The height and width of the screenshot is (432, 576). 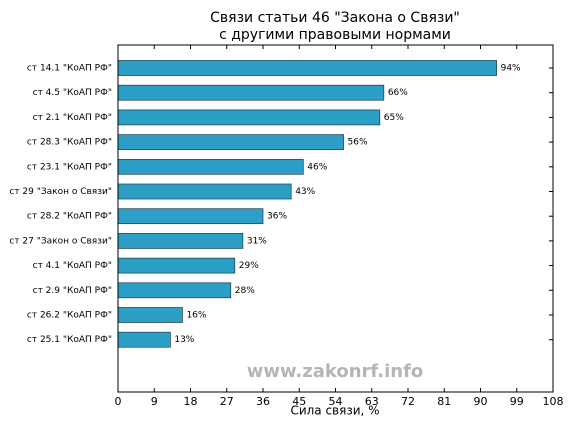 I want to click on y-tick-label: ст 14.1 "КоАП РФ", so click(x=69, y=69).